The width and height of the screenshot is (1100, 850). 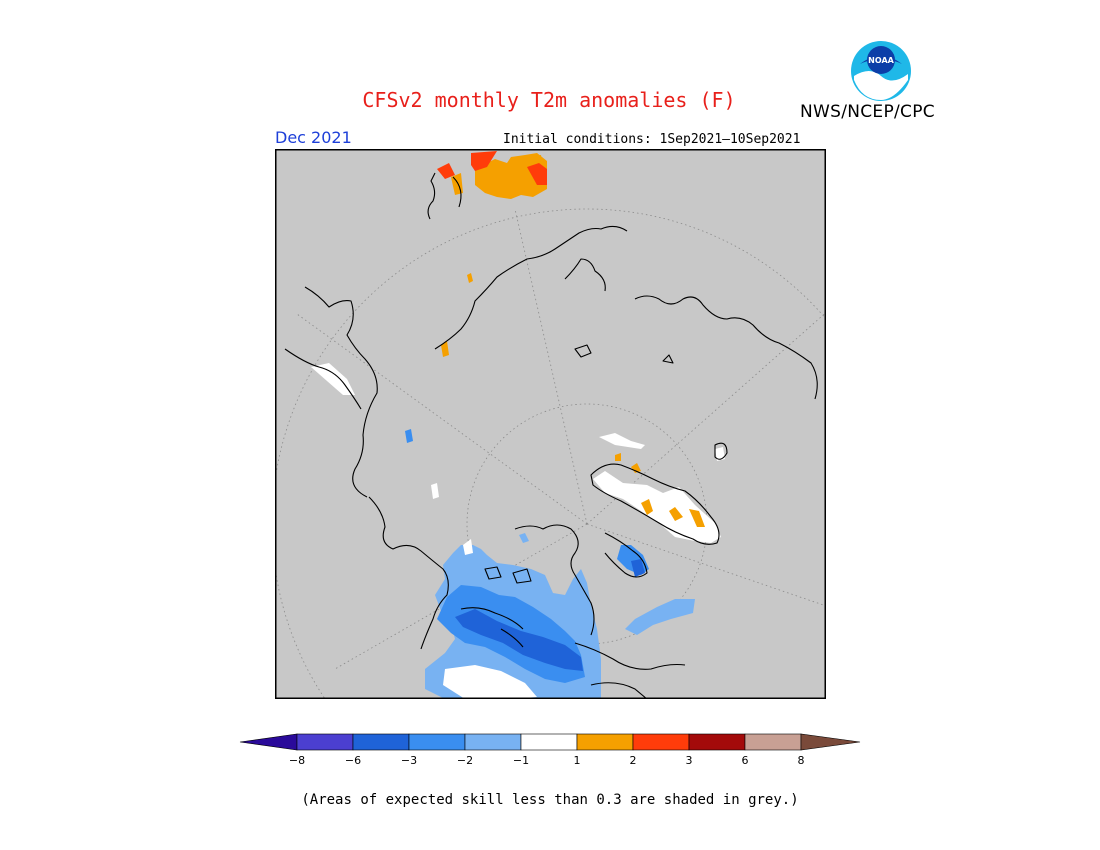 What do you see at coordinates (550, 564) in the screenshot?
I see `cold-anomaly-region` at bounding box center [550, 564].